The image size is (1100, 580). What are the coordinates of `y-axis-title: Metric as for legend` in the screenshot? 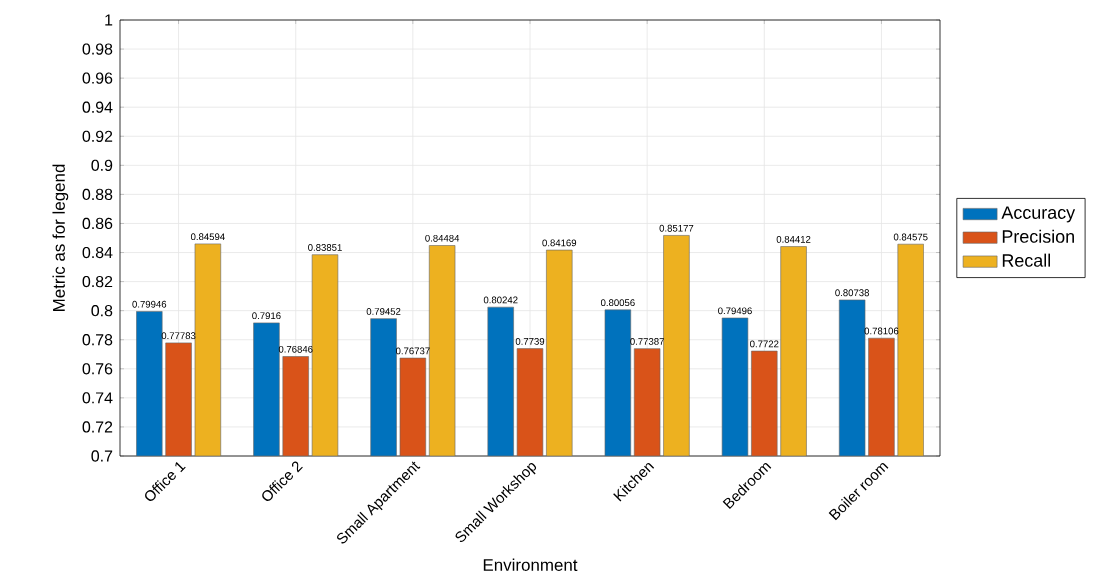 It's located at (60, 237).